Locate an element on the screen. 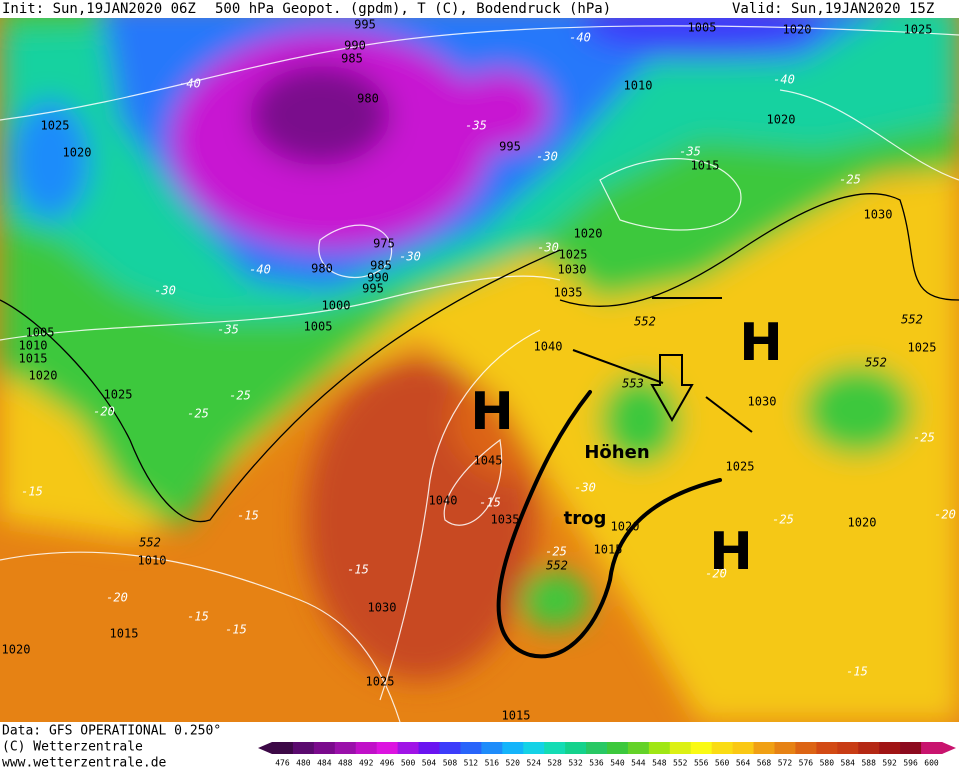 The width and height of the screenshot is (959, 770). colorbar-label: 592 is located at coordinates (889, 763).